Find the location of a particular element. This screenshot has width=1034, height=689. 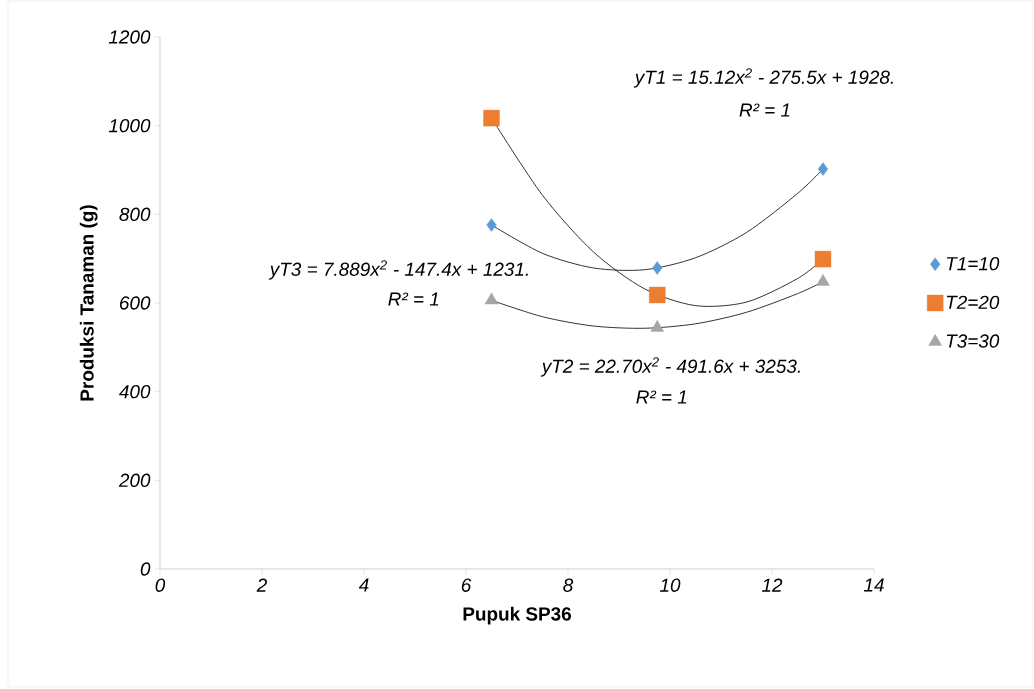

y-tick-label: 200 is located at coordinates (134, 480).